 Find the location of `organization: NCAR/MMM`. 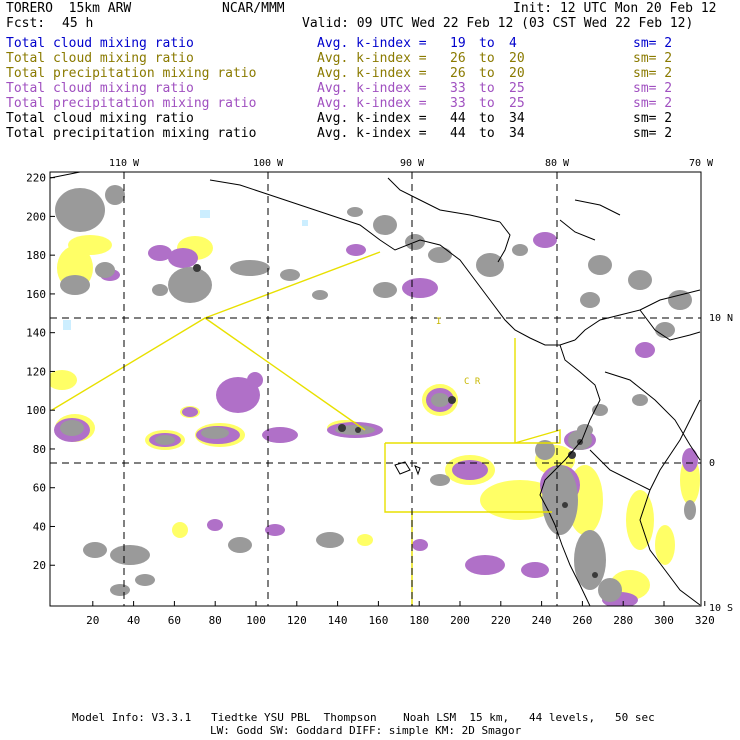

organization: NCAR/MMM is located at coordinates (253, 8).